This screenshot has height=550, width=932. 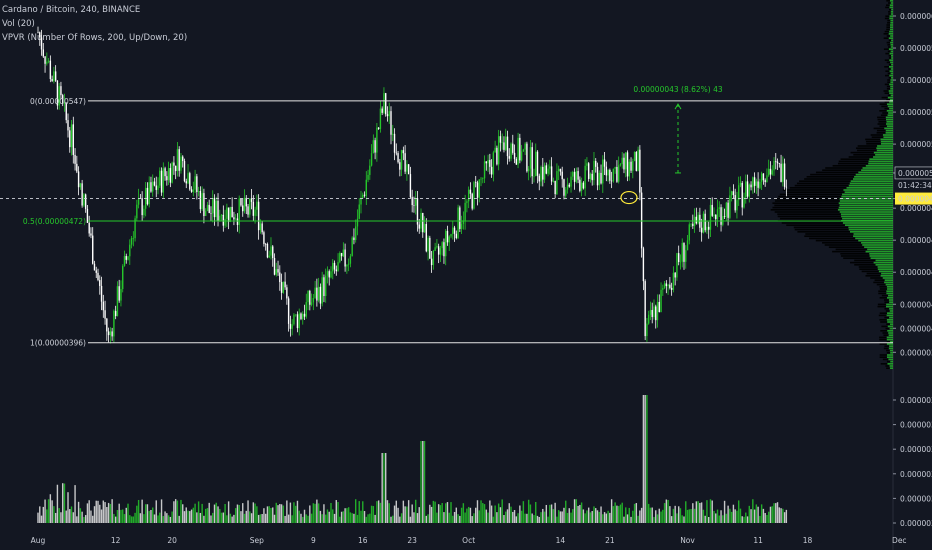 What do you see at coordinates (18, 24) in the screenshot?
I see `volume-indicator-label: Vol (20)` at bounding box center [18, 24].